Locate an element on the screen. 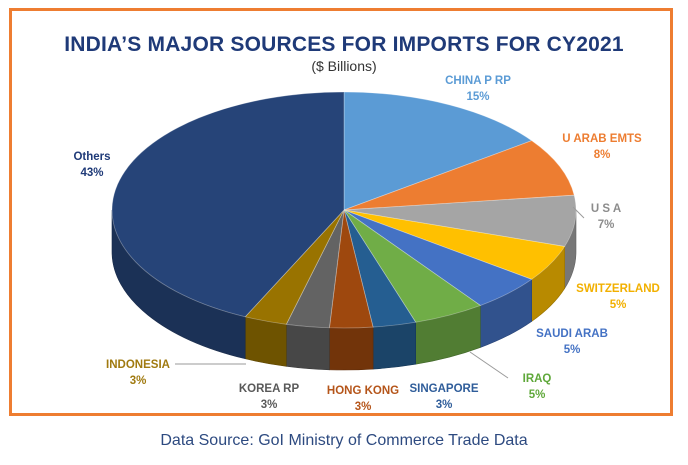 The width and height of the screenshot is (688, 465). slice-value-label-1: 8% is located at coordinates (602, 155).